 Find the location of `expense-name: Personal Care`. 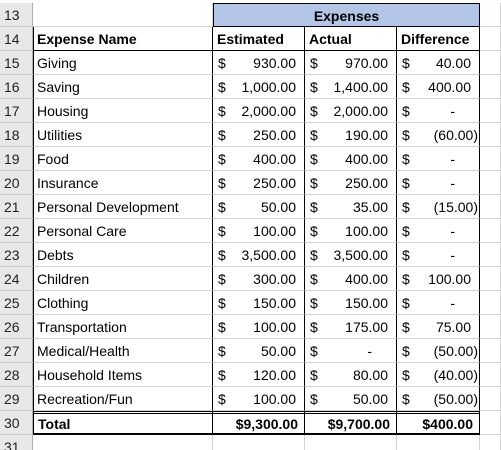

expense-name: Personal Care is located at coordinates (82, 231).